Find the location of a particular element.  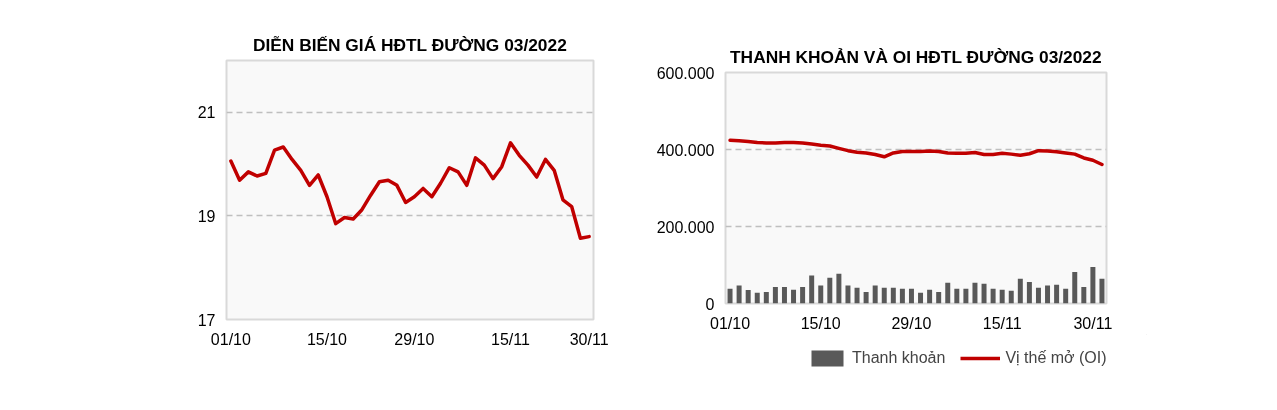

y-tick-label: 17 is located at coordinates (206, 320).